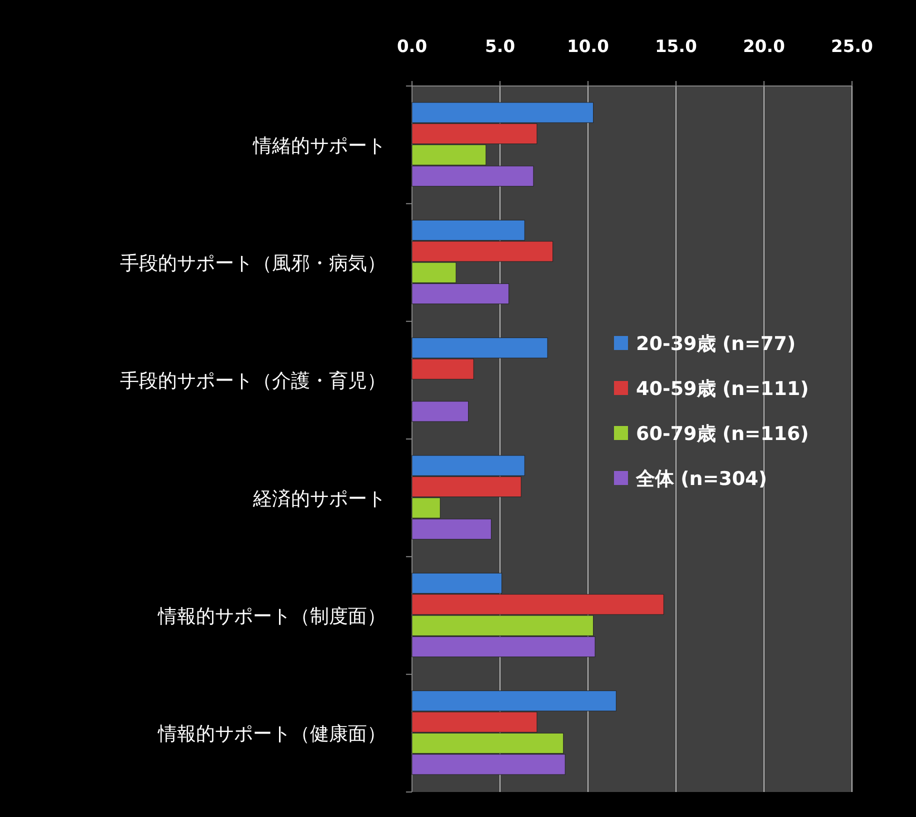 This screenshot has width=916, height=817. Describe the element at coordinates (588, 47) in the screenshot. I see `x-tick-label: 10.0` at that location.